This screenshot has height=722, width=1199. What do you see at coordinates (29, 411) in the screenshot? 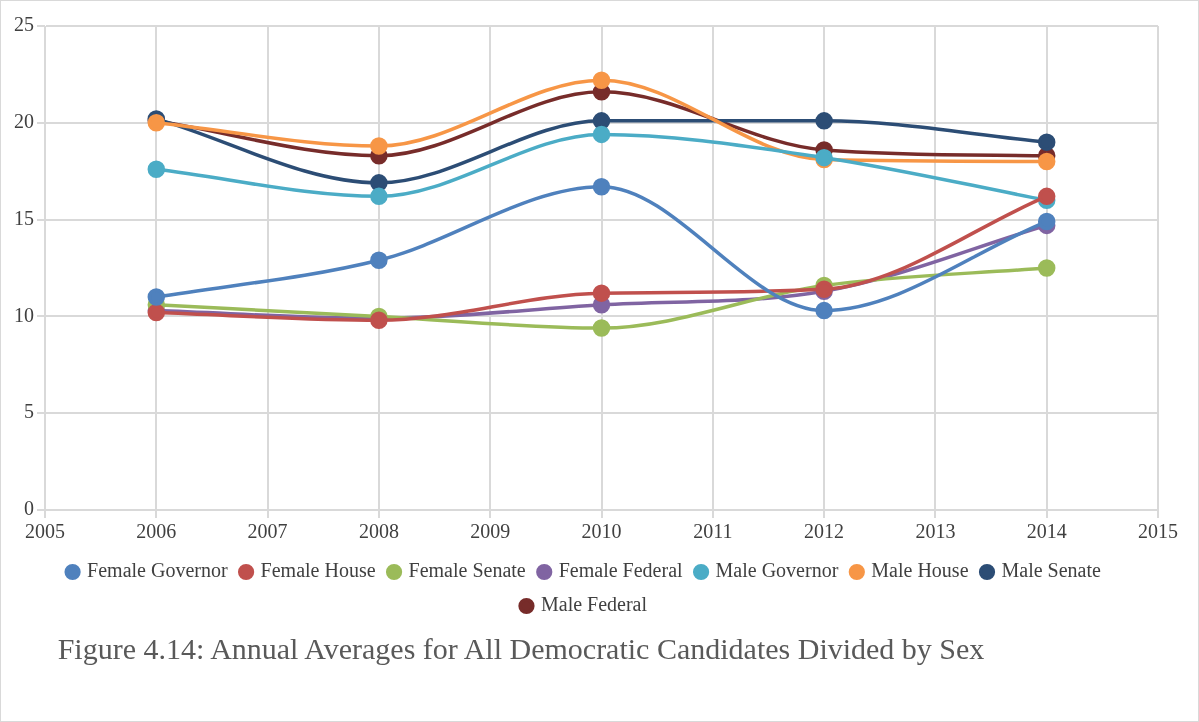
I see `y-tick-label: 5` at bounding box center [29, 411].